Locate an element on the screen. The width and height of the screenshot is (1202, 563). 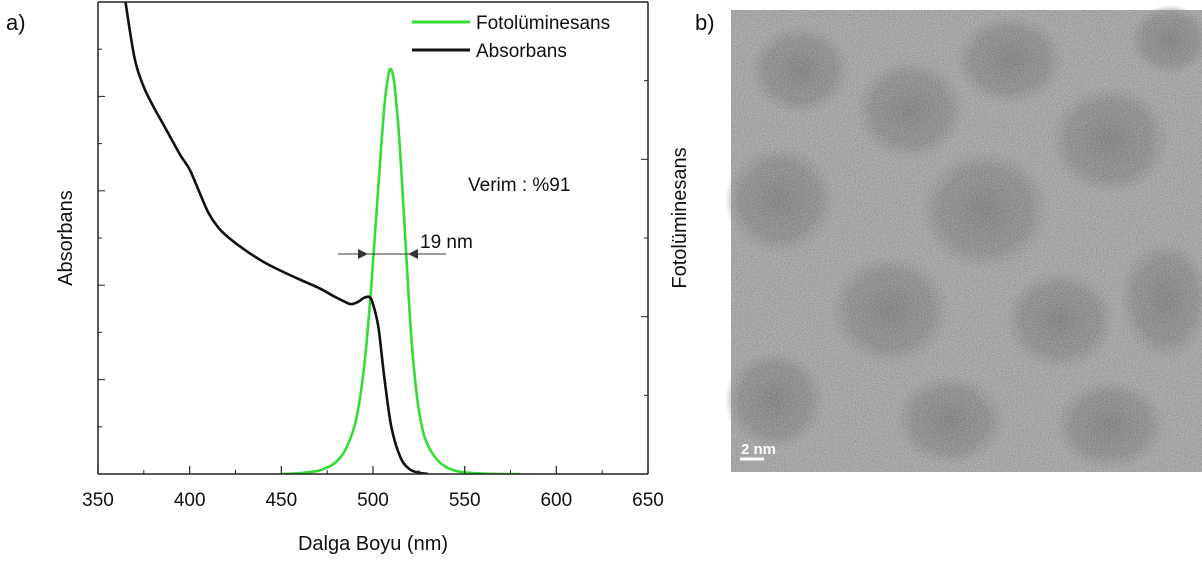
fotoluminesans-line is located at coordinates (400, 270).